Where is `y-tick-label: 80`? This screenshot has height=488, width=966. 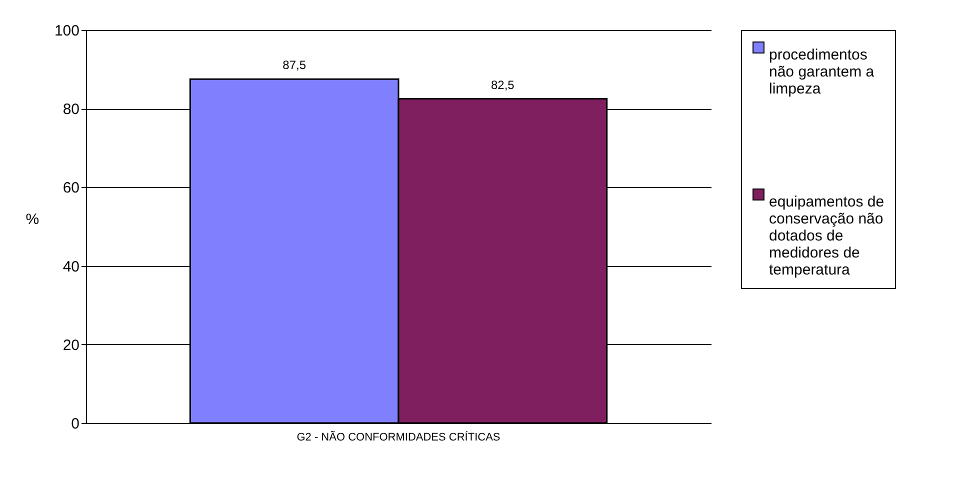
y-tick-label: 80 is located at coordinates (71, 109).